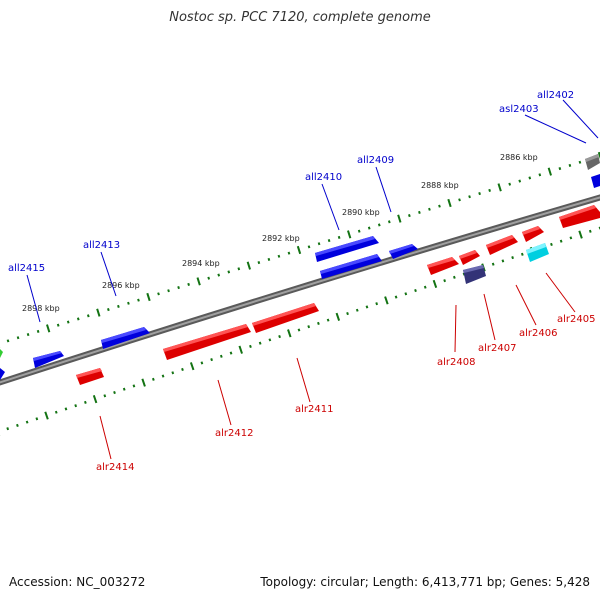  Describe the element at coordinates (595, 181) in the screenshot. I see `gene-all2402` at that location.